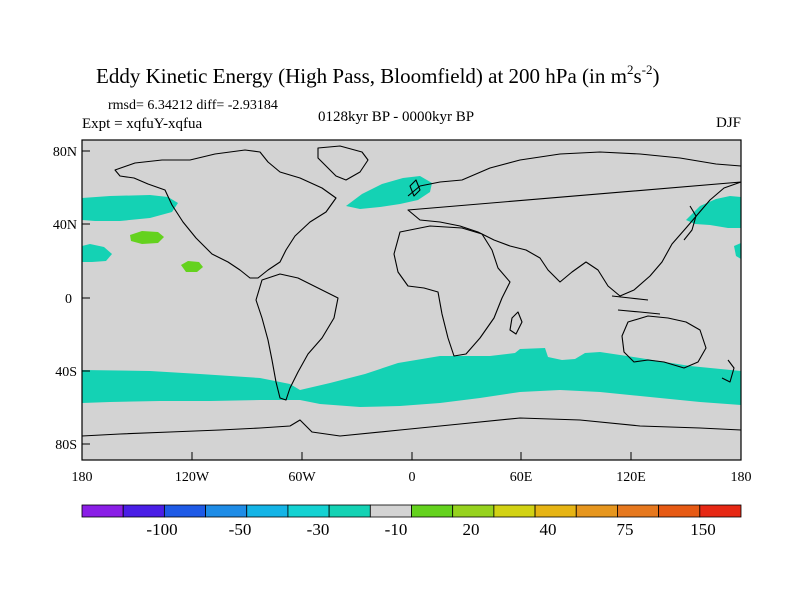  Describe the element at coordinates (65, 225) in the screenshot. I see `lat-label-40n: 40N` at that location.